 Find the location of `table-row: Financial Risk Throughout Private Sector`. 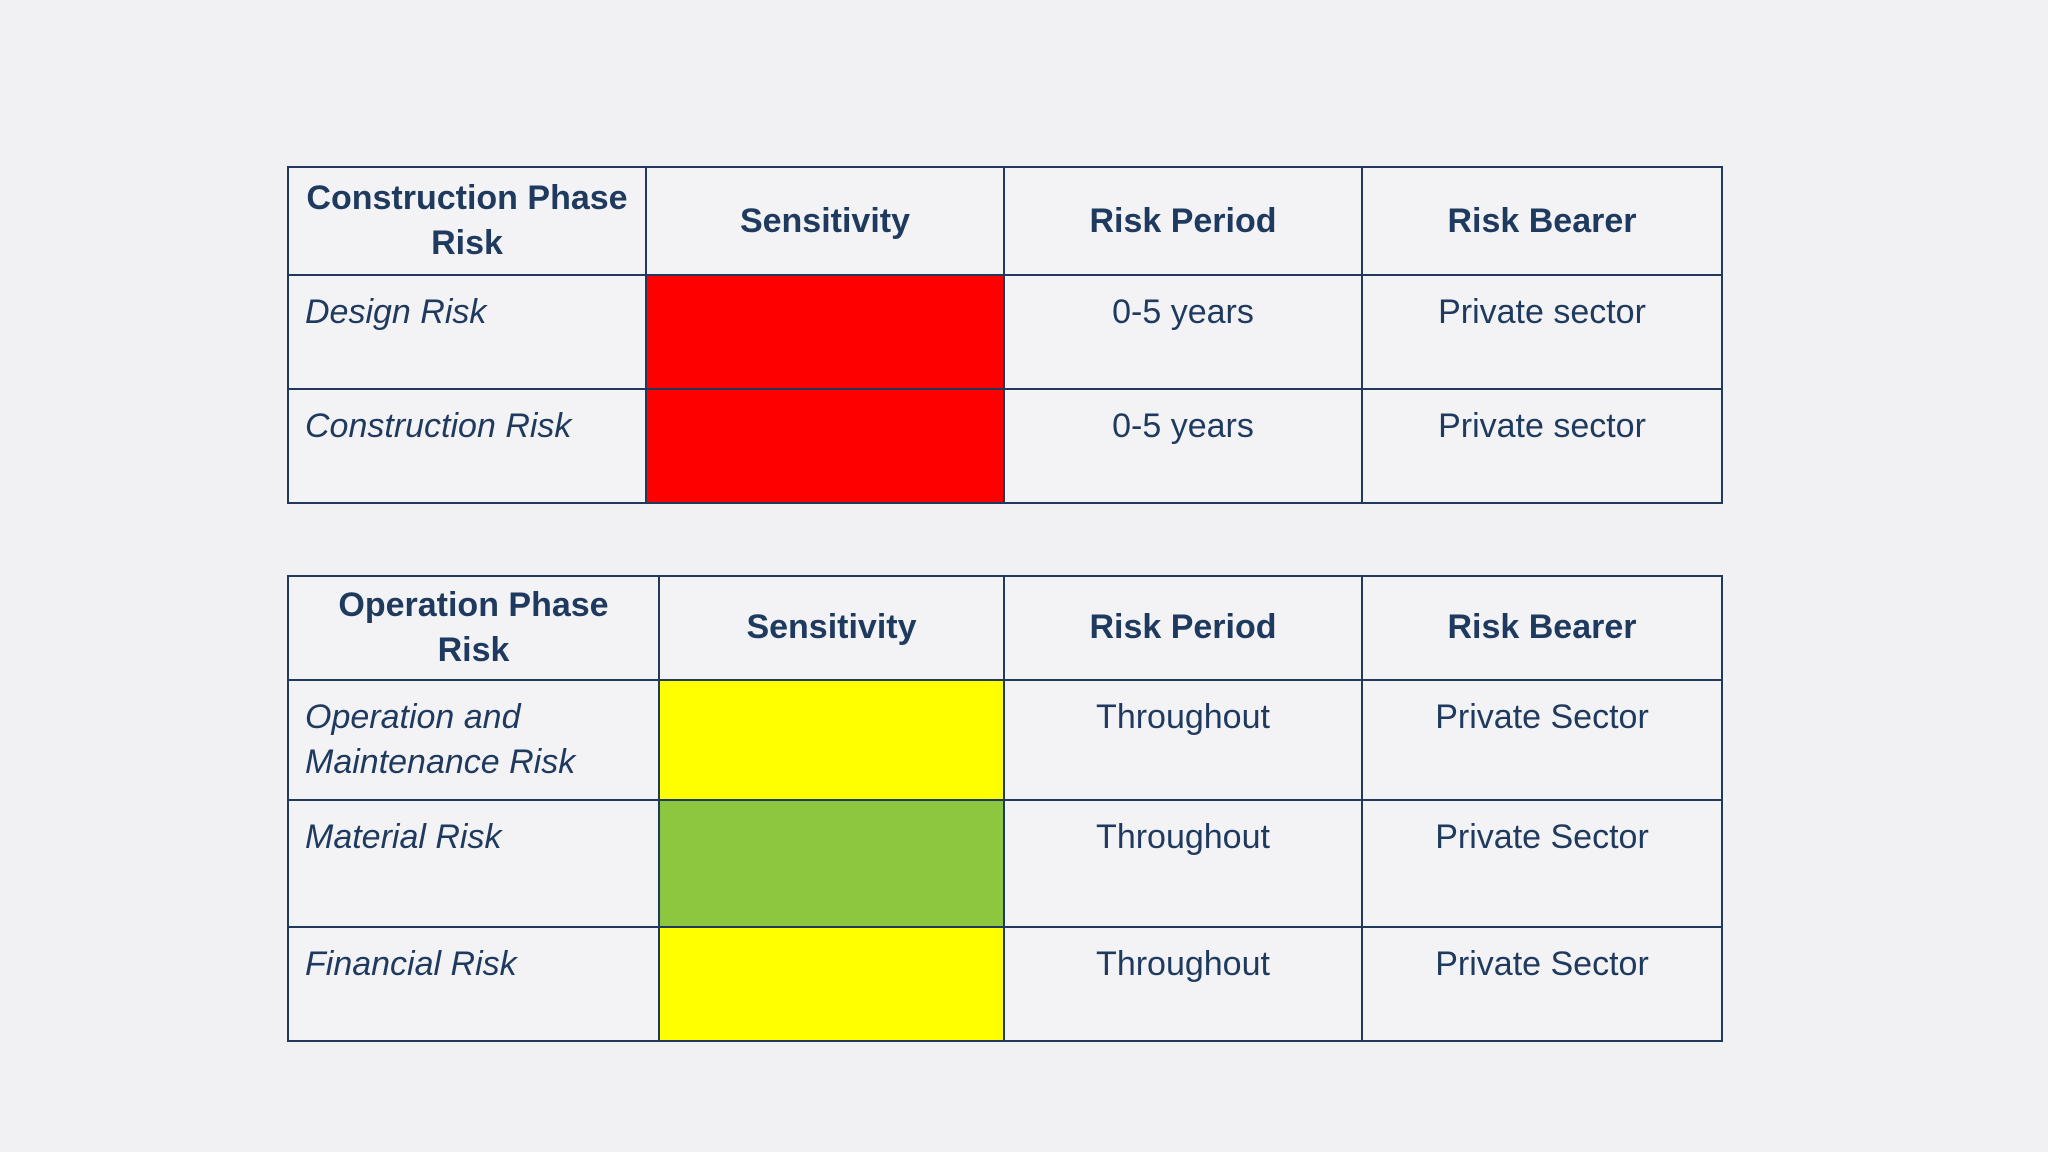

table-row: Financial Risk Throughout Private Sector is located at coordinates (1005, 983).